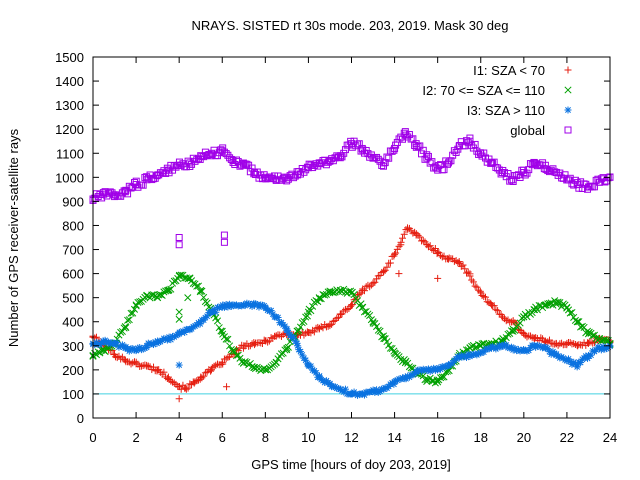  I want to click on legend-item-i2: I2: 70 <= SZA <= 110, so click(497, 90).